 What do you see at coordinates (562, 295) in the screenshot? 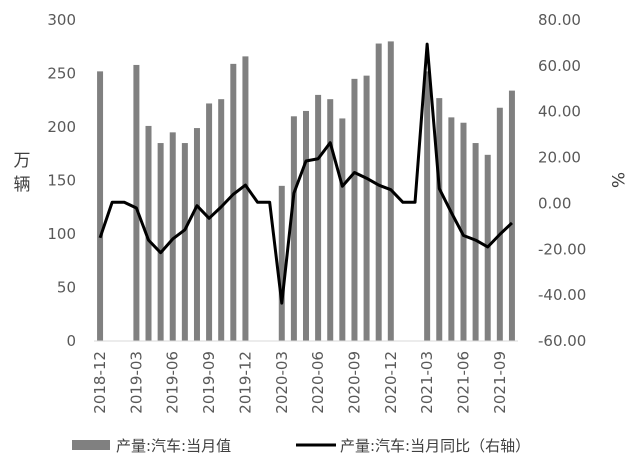
I see `y-right-tick-label: -40.00` at bounding box center [562, 295].